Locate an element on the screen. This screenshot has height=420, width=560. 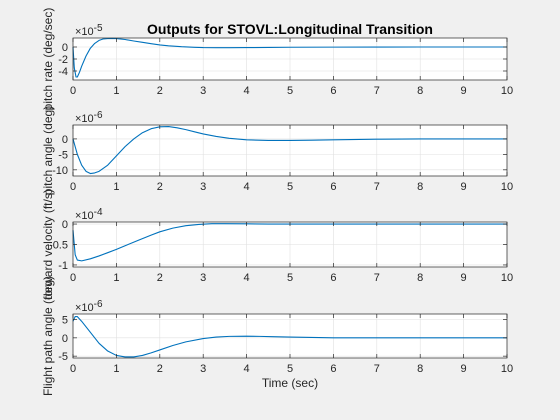
y-exponent-label: ×10⁻⁴ is located at coordinates (89, 214).